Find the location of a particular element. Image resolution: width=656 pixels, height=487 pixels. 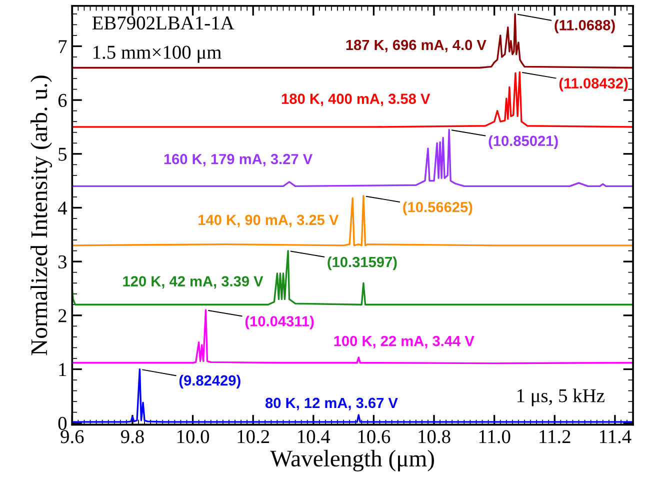

series-label: 187 K, 696 mA, 4.0 V is located at coordinates (416, 46).